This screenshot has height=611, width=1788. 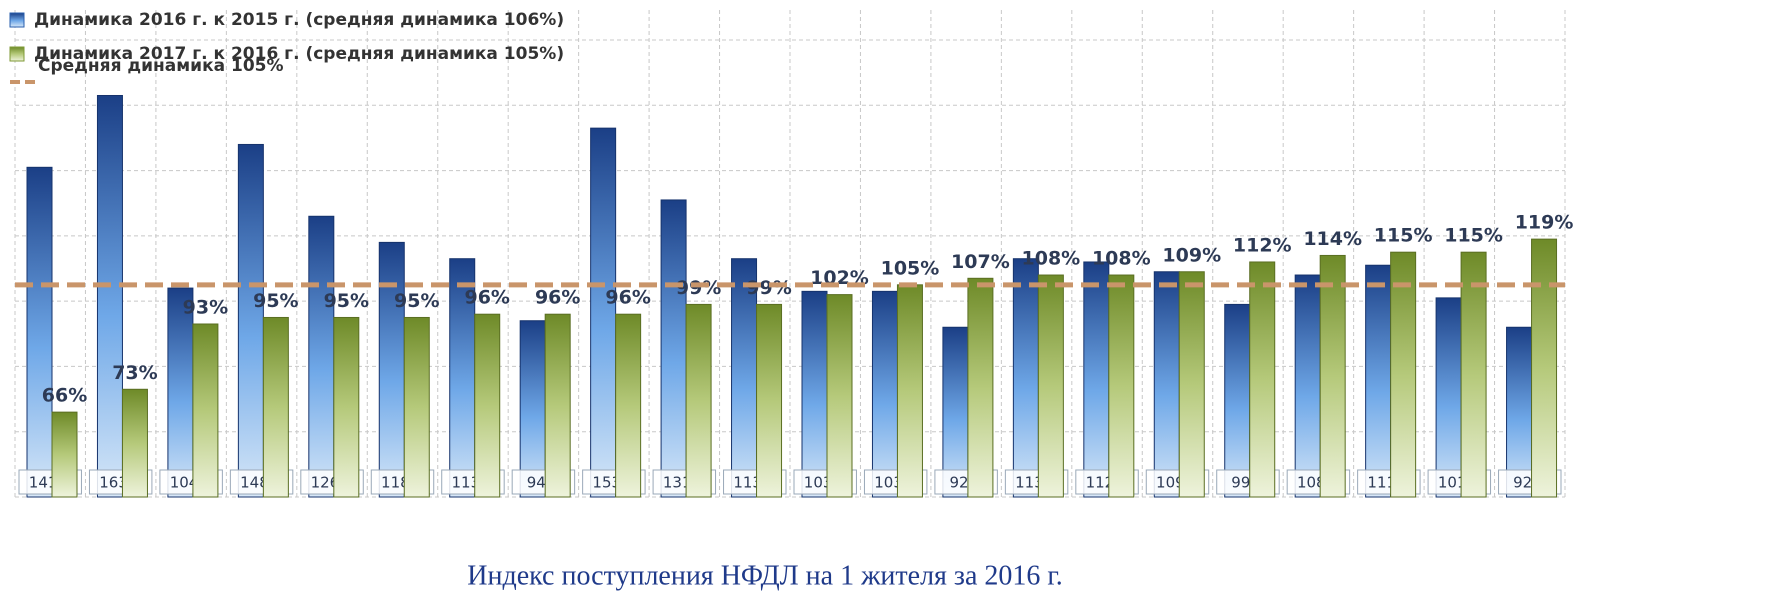 What do you see at coordinates (1191, 255) in the screenshot?
I see `value-label: 109%` at bounding box center [1191, 255].